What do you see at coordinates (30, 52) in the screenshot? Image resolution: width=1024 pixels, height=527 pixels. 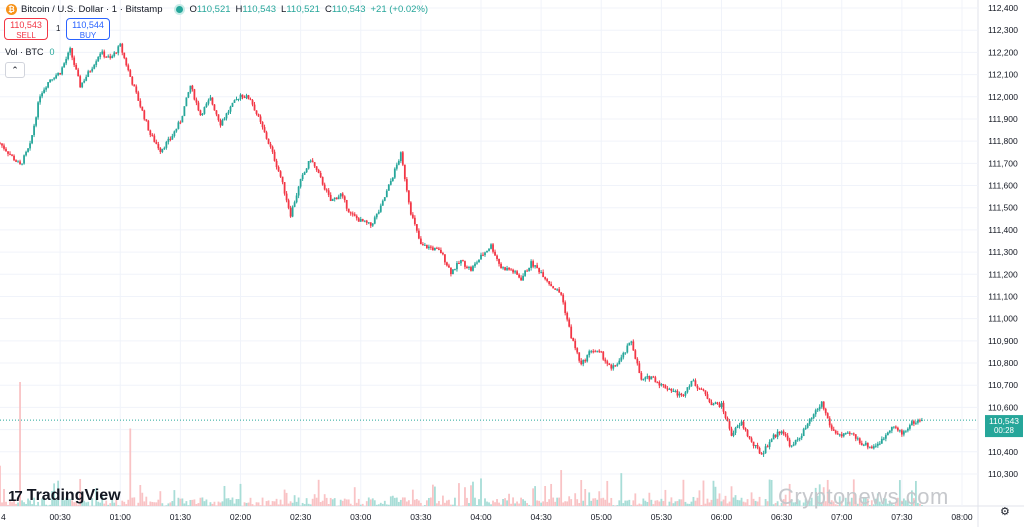 I see `volume-legend: Vol · BTC 0` at bounding box center [30, 52].